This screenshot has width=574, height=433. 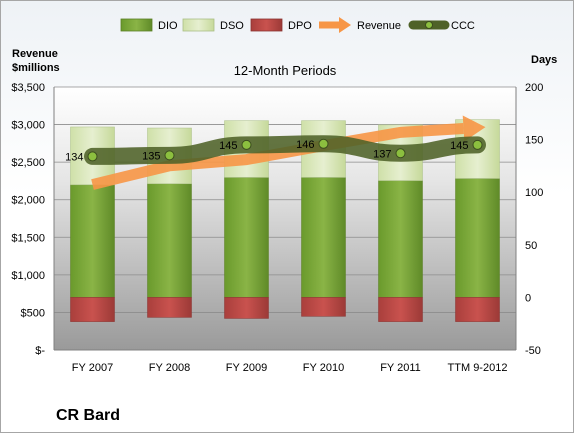 What do you see at coordinates (534, 193) in the screenshot?
I see `right-tick-label: 100` at bounding box center [534, 193].